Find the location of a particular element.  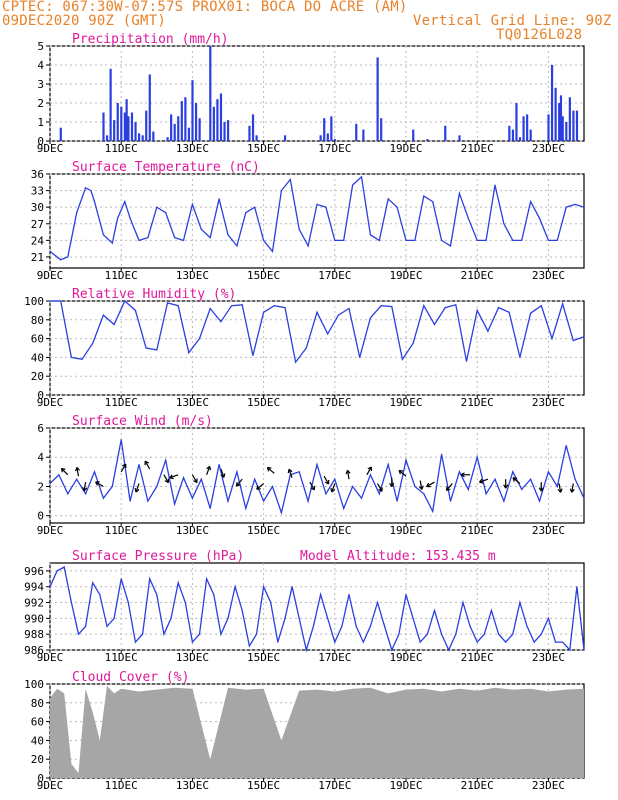

y-tick-label: 996 is located at coordinates (34, 571).